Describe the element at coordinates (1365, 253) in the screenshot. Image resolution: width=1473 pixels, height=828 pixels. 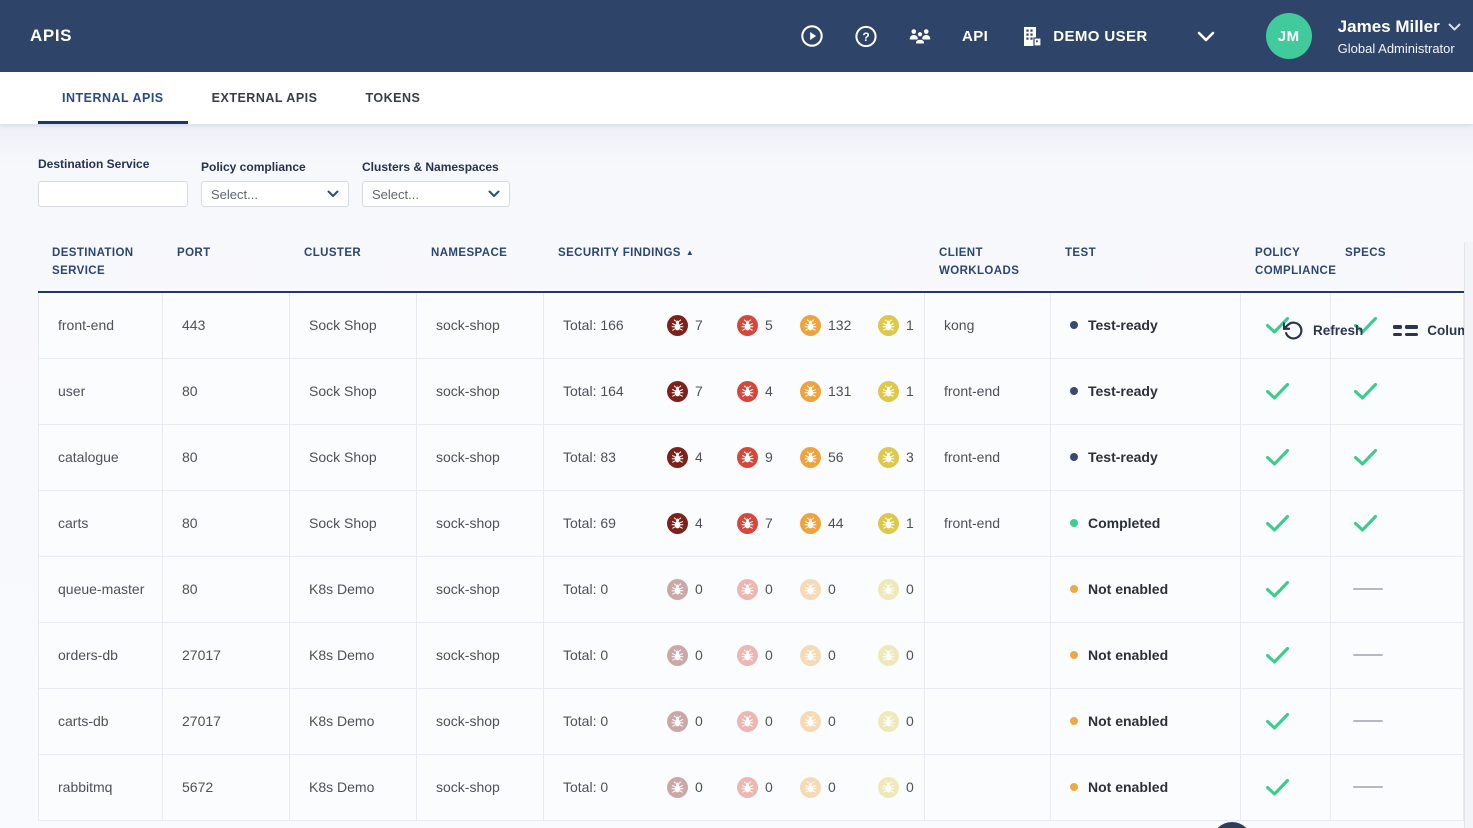
I see `column-header-specs: Specs` at that location.